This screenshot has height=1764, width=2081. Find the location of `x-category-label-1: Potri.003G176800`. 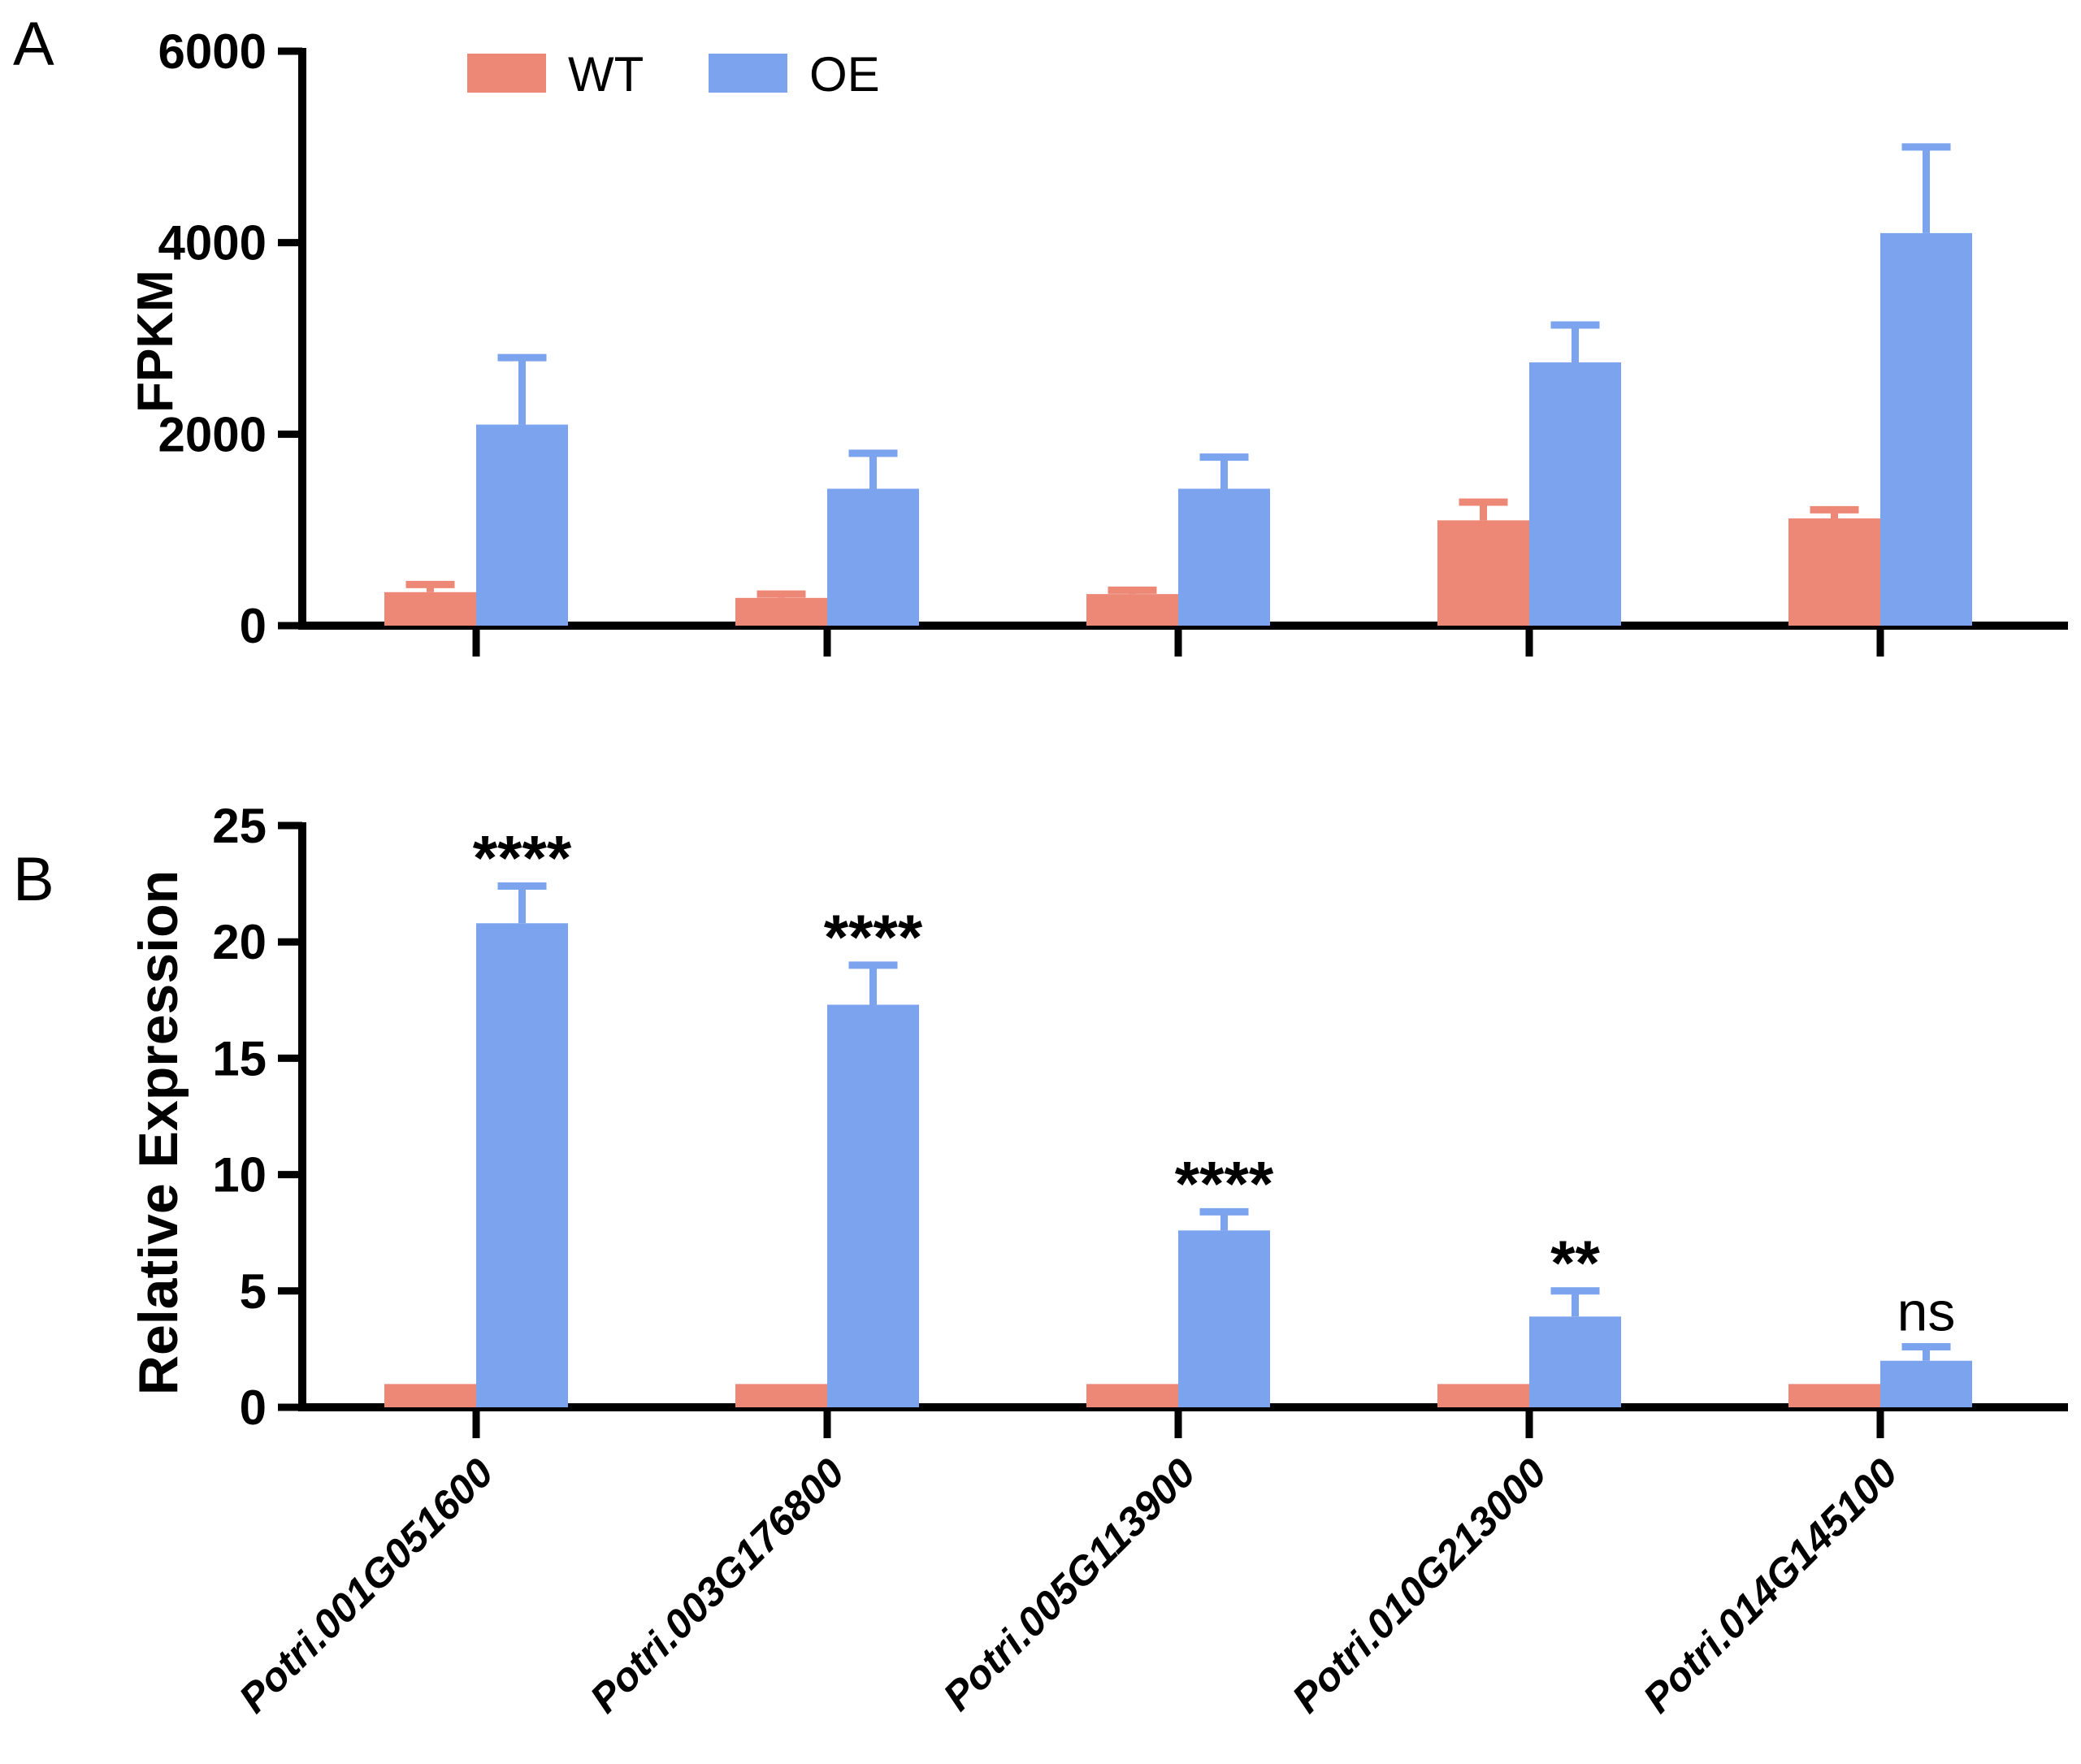

x-category-label-1: Potri.003G176800 is located at coordinates (717, 1586).